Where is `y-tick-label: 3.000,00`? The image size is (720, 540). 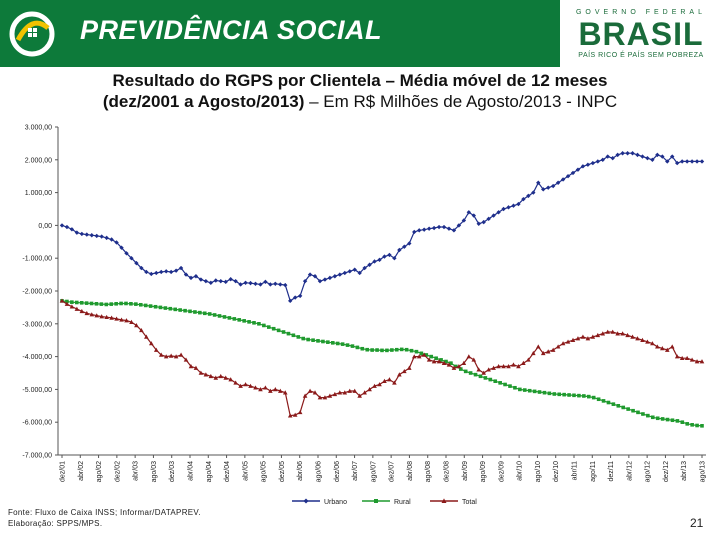
y-tick-label: 3.000,00 is located at coordinates (38, 128).